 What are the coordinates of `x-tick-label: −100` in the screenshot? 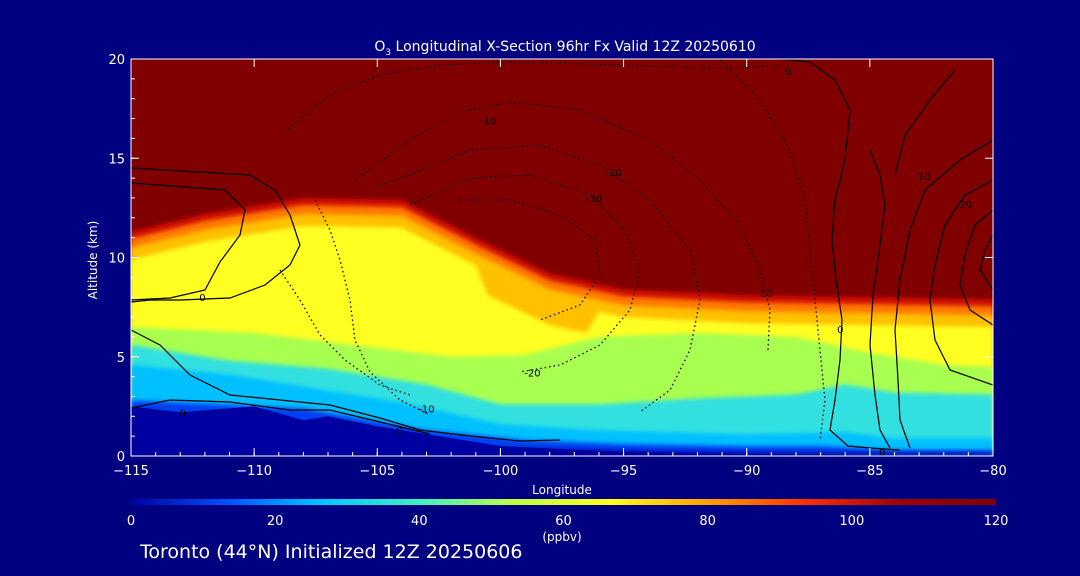 It's located at (501, 471).